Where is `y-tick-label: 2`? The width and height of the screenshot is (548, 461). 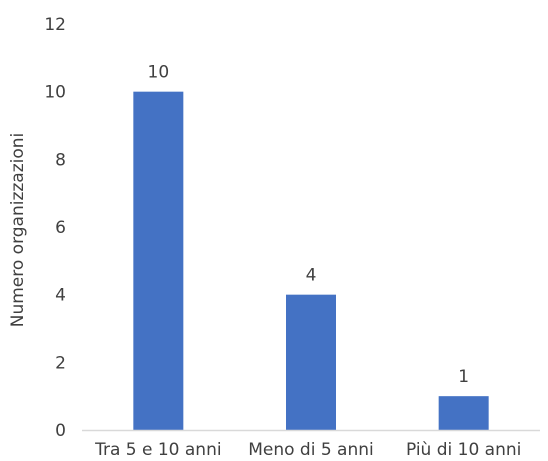
y-tick-label: 2 is located at coordinates (60, 363).